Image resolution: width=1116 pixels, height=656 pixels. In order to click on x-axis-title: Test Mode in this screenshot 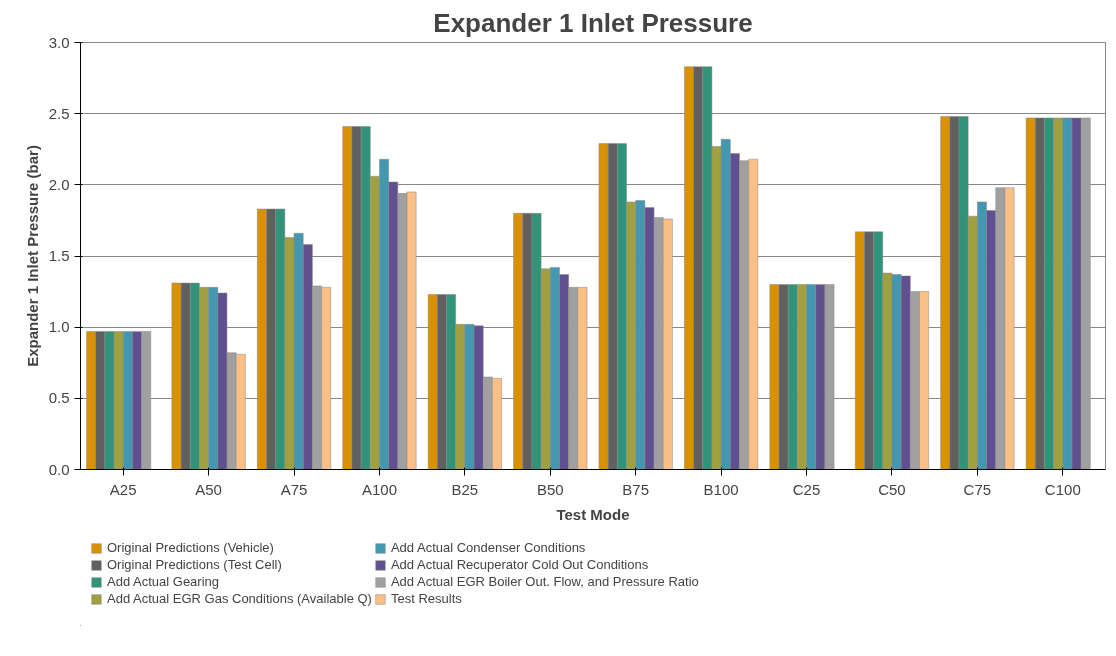, I will do `click(593, 514)`.